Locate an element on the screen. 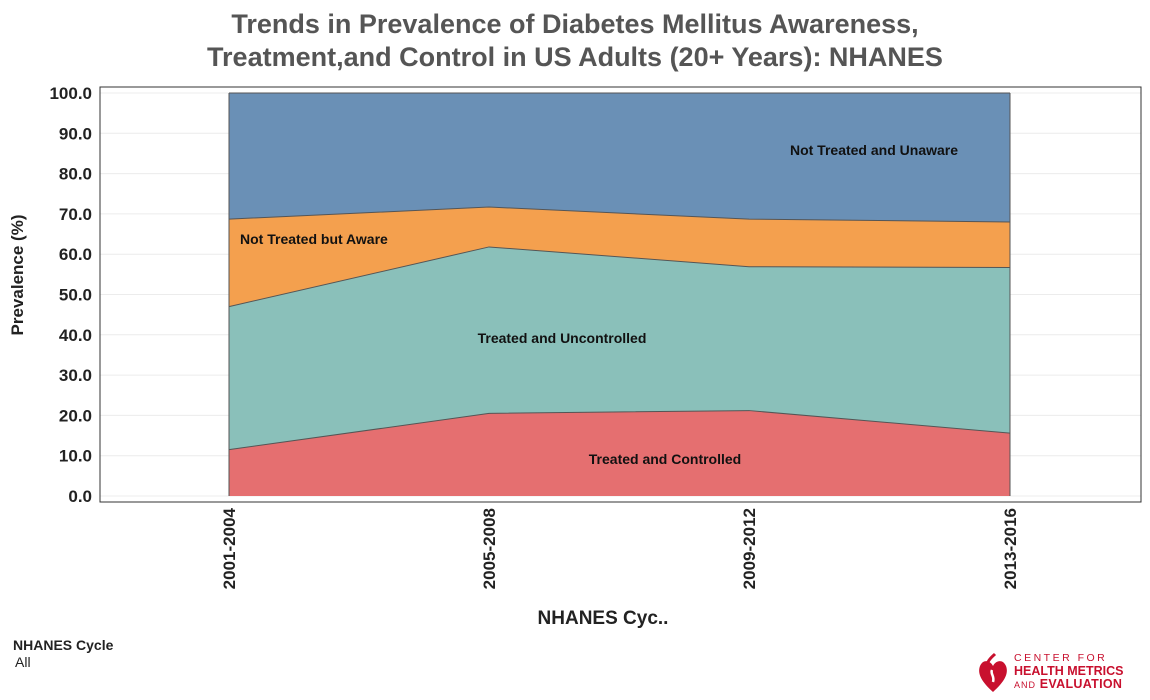 This screenshot has height=700, width=1150. y-tick-label-10: 100.0 is located at coordinates (70, 93).